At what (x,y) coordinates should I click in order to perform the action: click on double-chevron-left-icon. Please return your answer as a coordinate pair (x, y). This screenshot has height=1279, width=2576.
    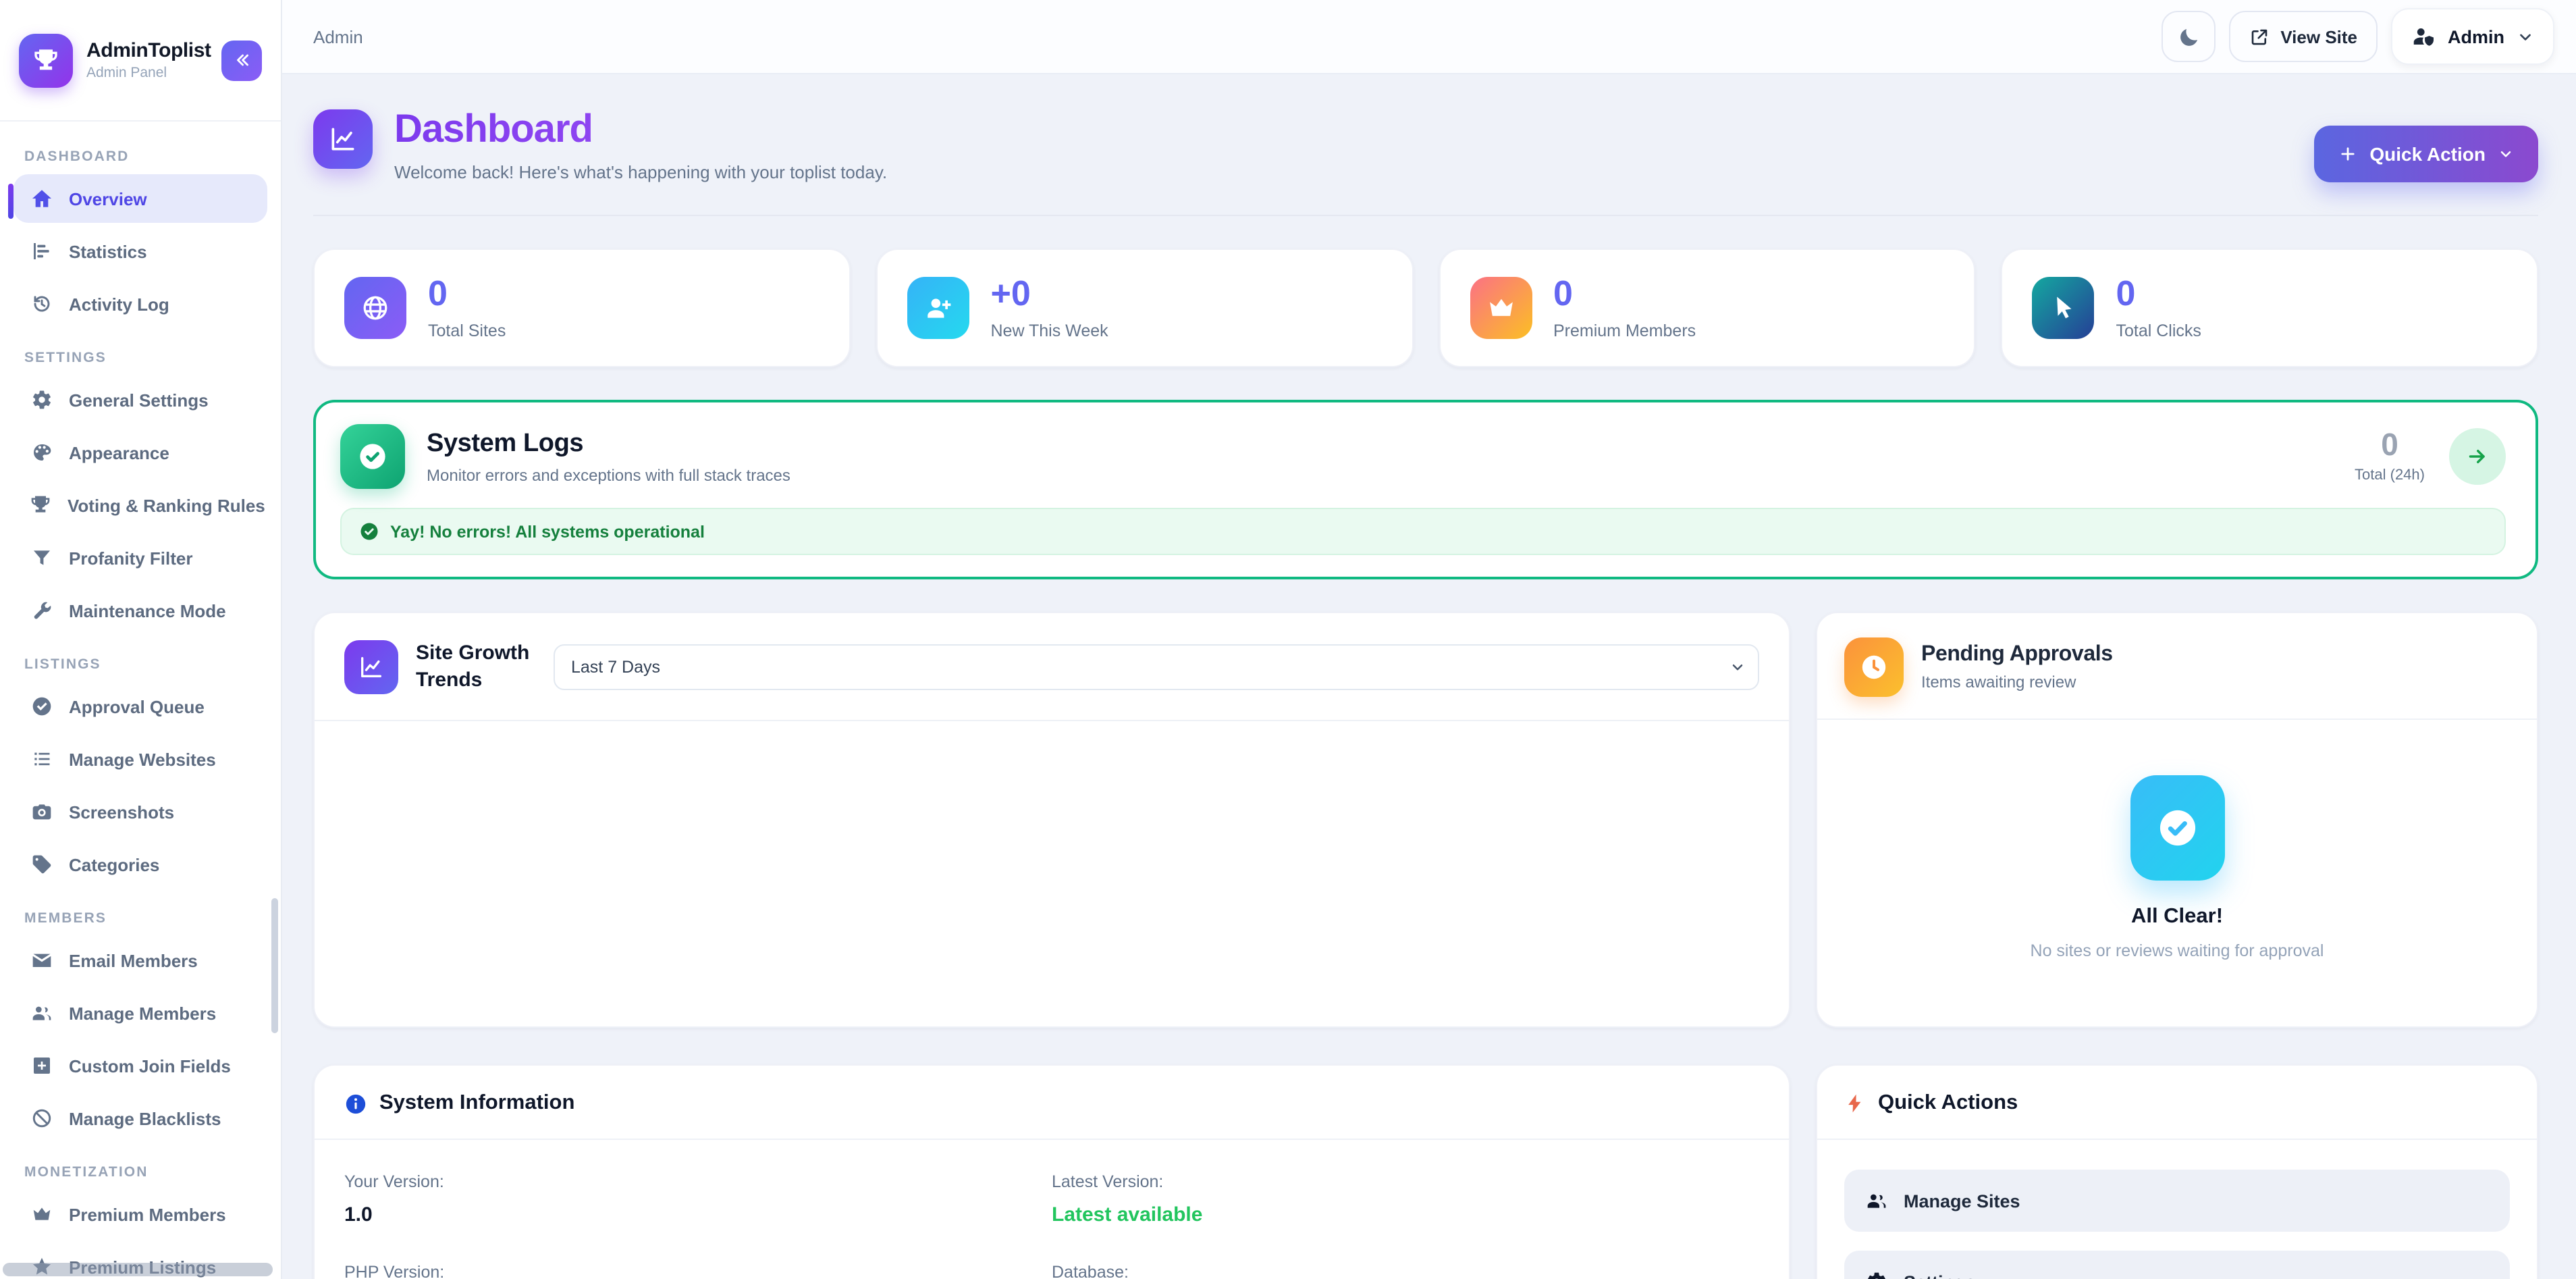
    Looking at the image, I should click on (242, 60).